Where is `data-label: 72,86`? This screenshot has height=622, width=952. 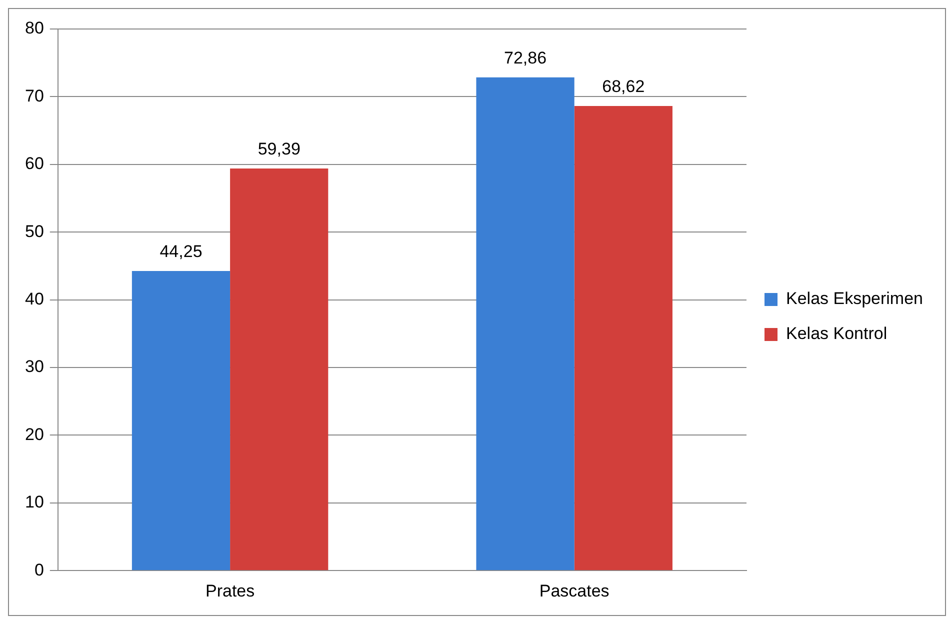 data-label: 72,86 is located at coordinates (525, 58).